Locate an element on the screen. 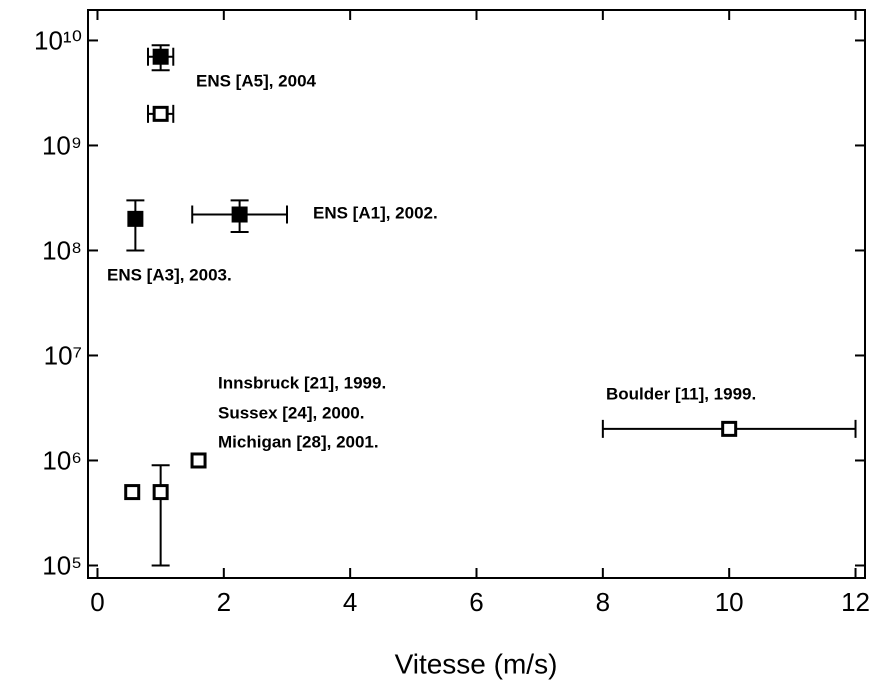  annotation: Boulder [11], 1999. is located at coordinates (681, 393).